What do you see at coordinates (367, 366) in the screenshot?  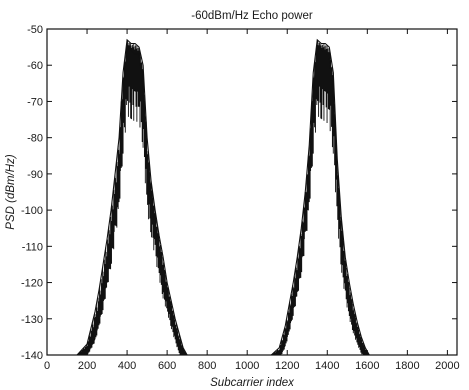 I see `x-tick-label: 1600` at bounding box center [367, 366].